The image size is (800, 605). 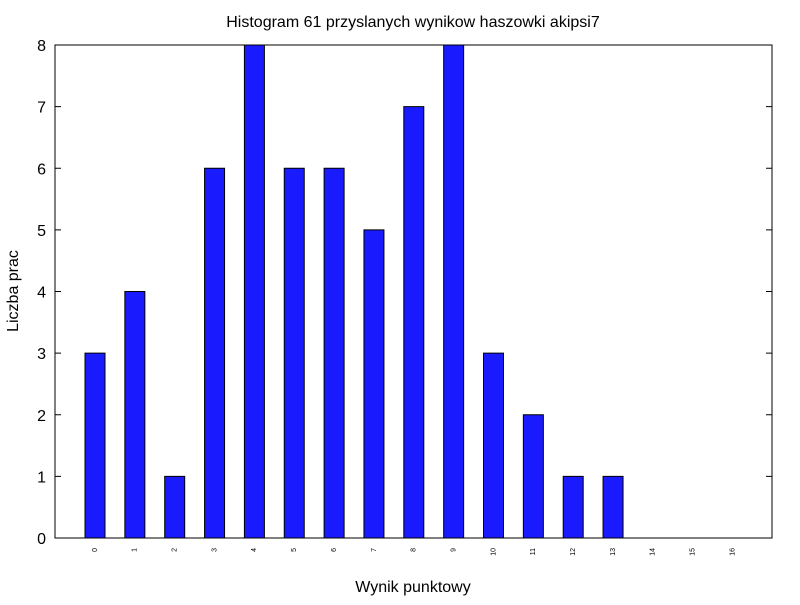 I want to click on y-tick-label-5: 5, so click(x=41, y=231).